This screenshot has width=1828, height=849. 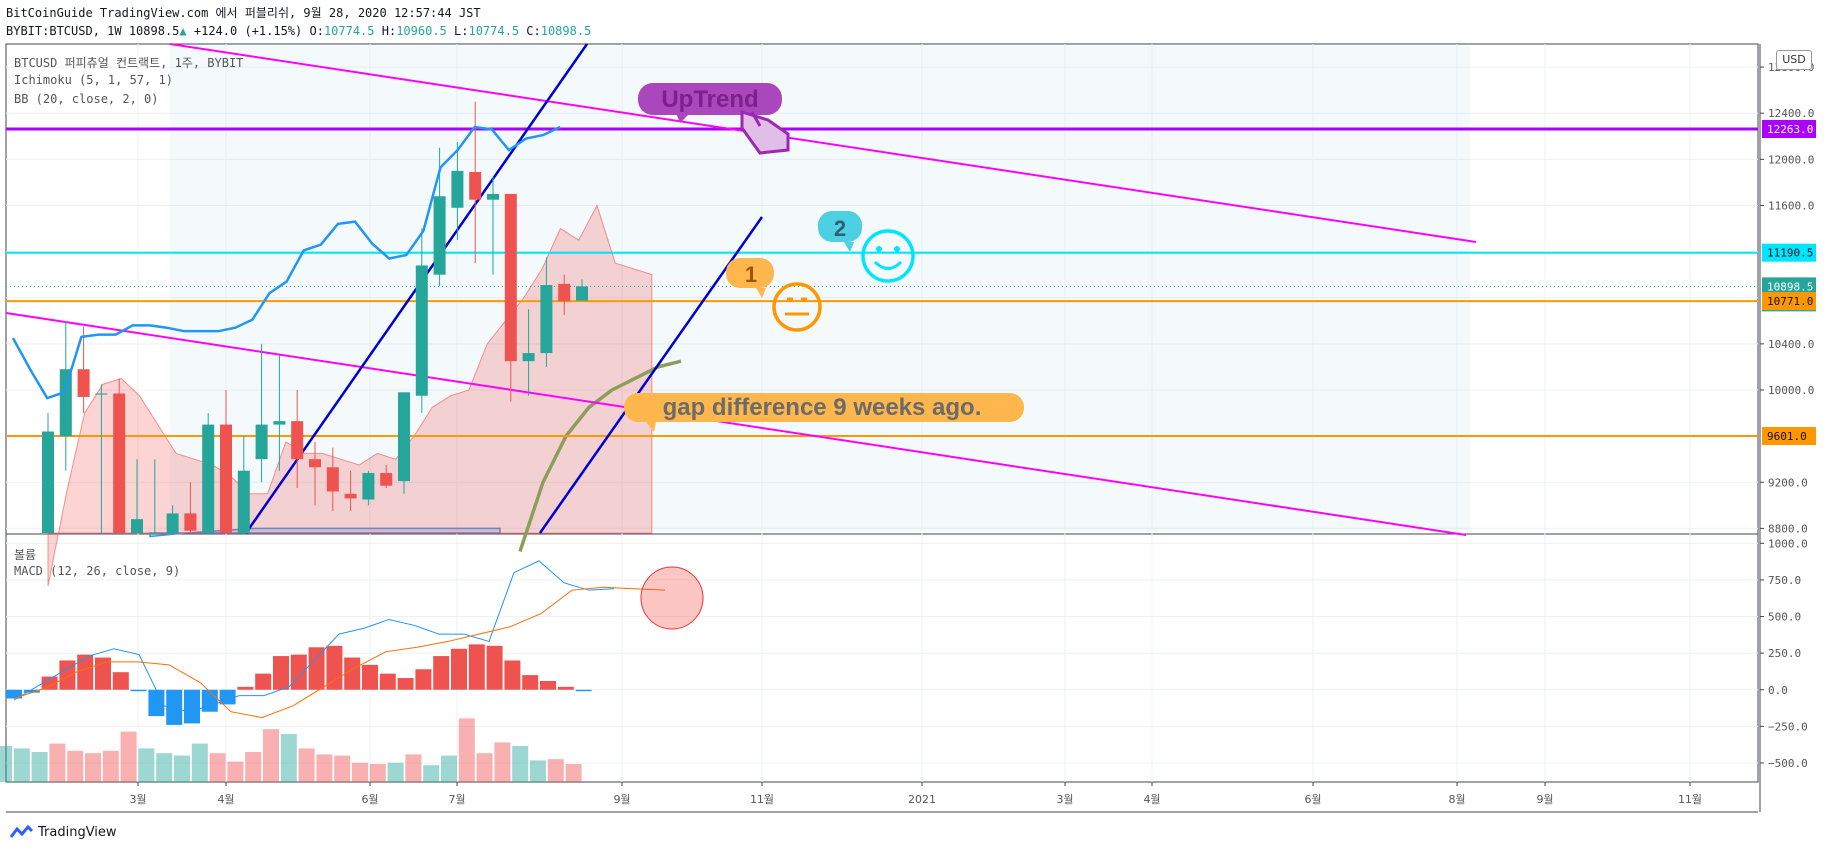 I want to click on price-tick-label: 12000.0, so click(x=1791, y=159).